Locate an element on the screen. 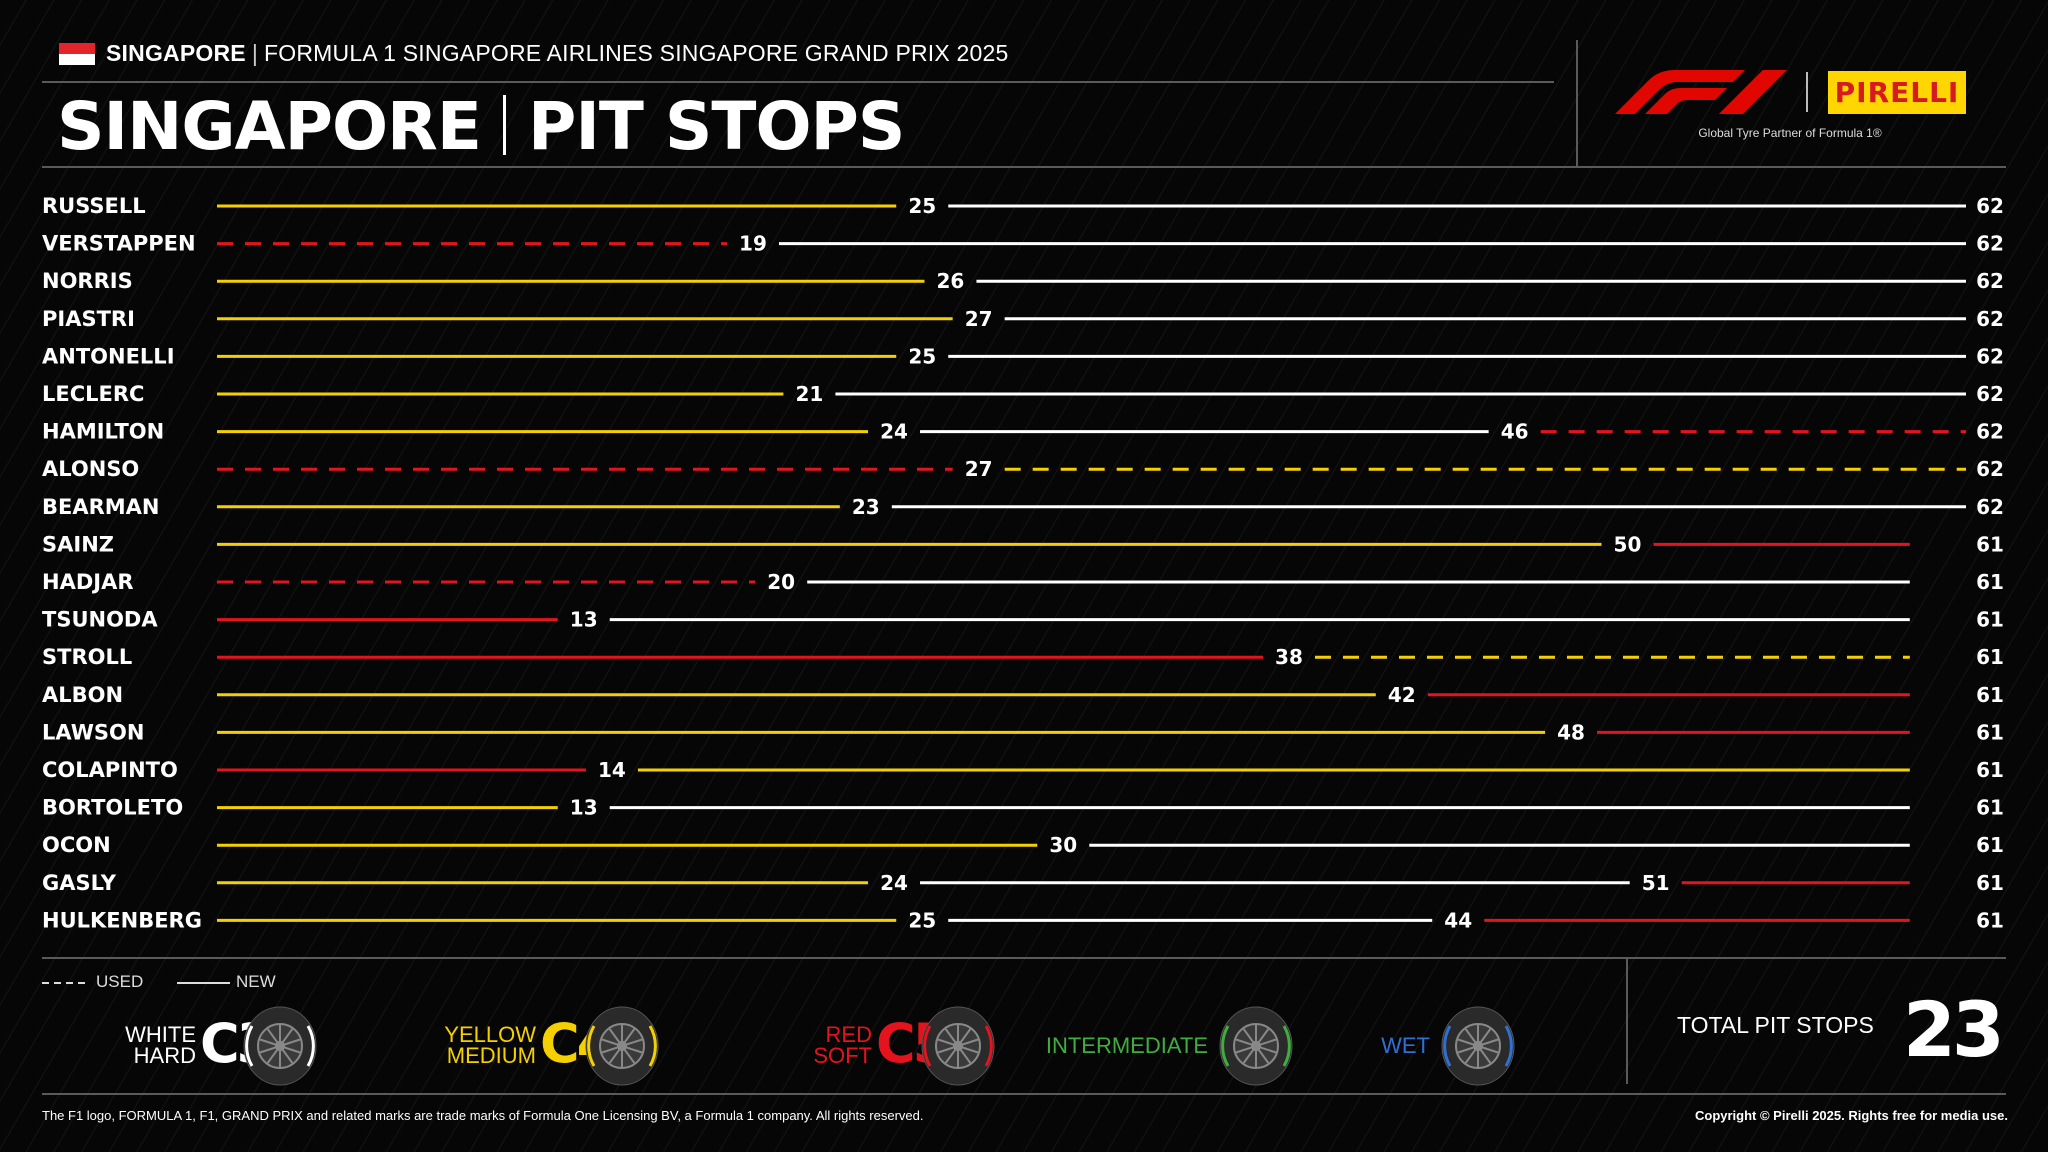 Image resolution: width=2048 pixels, height=1152 pixels. tyre-label: RED SOFT is located at coordinates (842, 1045).